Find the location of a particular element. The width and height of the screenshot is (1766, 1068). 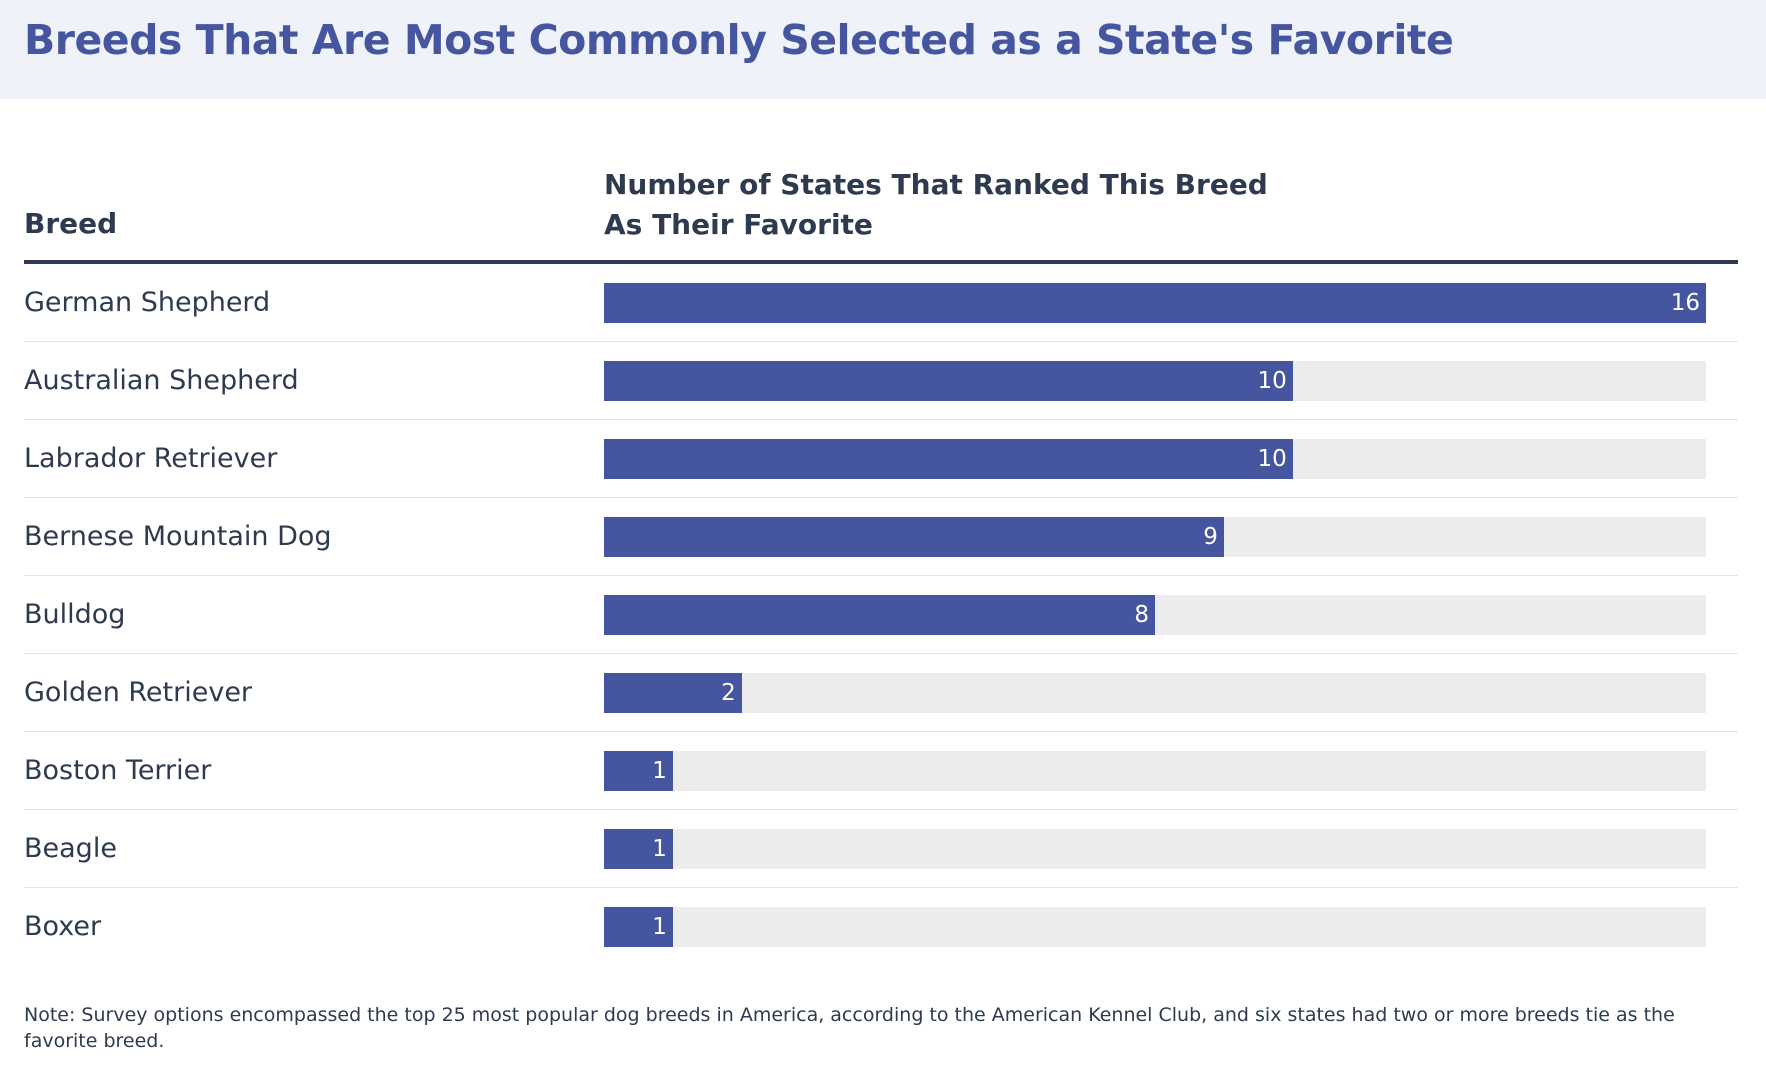

bar: 16 is located at coordinates (1155, 303).